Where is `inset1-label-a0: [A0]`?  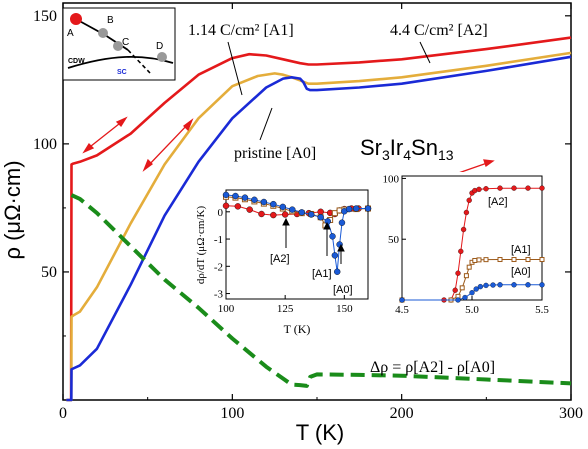
inset1-label-a0: [A0] is located at coordinates (343, 290).